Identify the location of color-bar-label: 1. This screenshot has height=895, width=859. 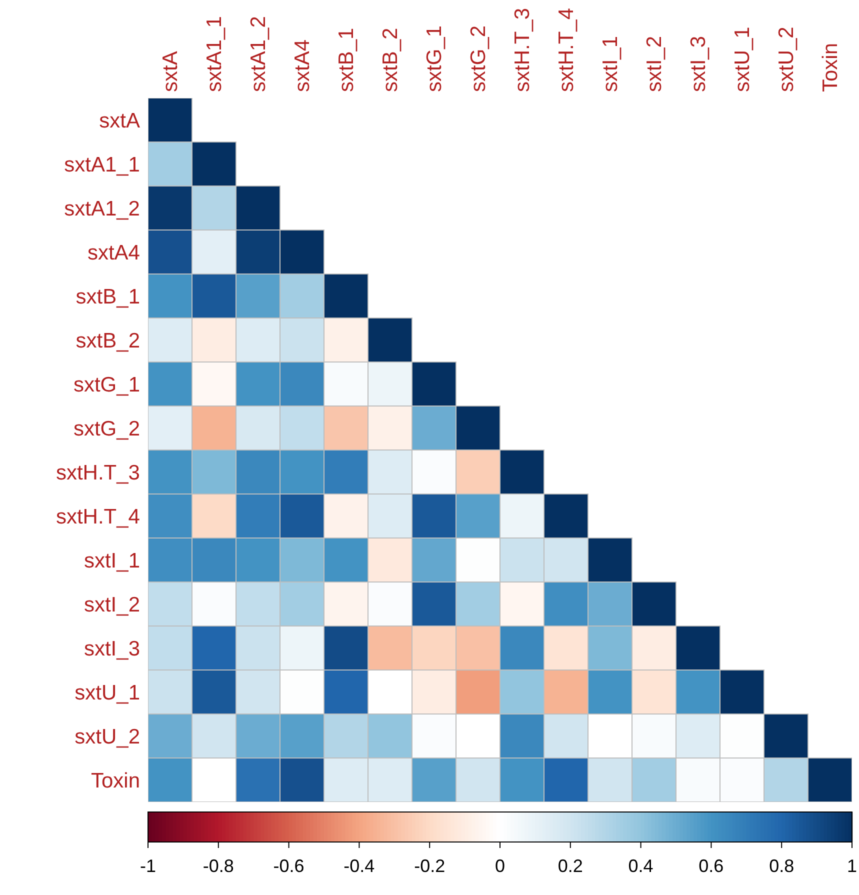
(852, 866).